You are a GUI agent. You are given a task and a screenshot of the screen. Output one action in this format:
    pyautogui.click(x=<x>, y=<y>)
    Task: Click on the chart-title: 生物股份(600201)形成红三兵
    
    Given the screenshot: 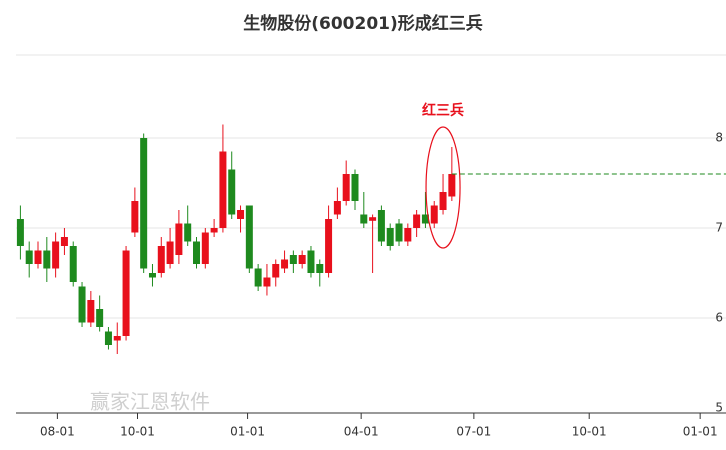 What is the action you would take?
    pyautogui.click(x=363, y=23)
    